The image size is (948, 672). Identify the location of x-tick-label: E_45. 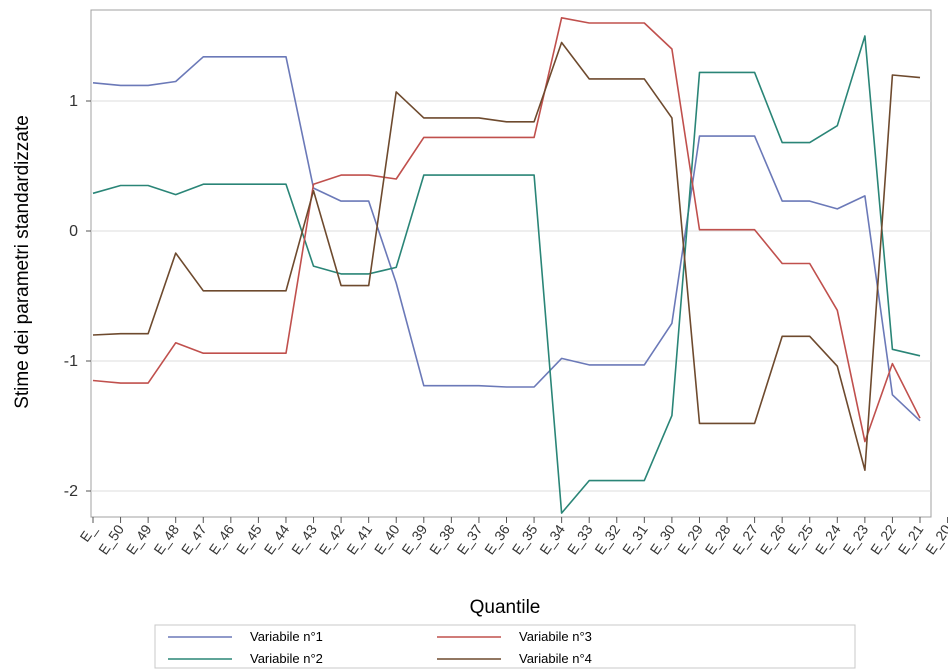
(249, 539).